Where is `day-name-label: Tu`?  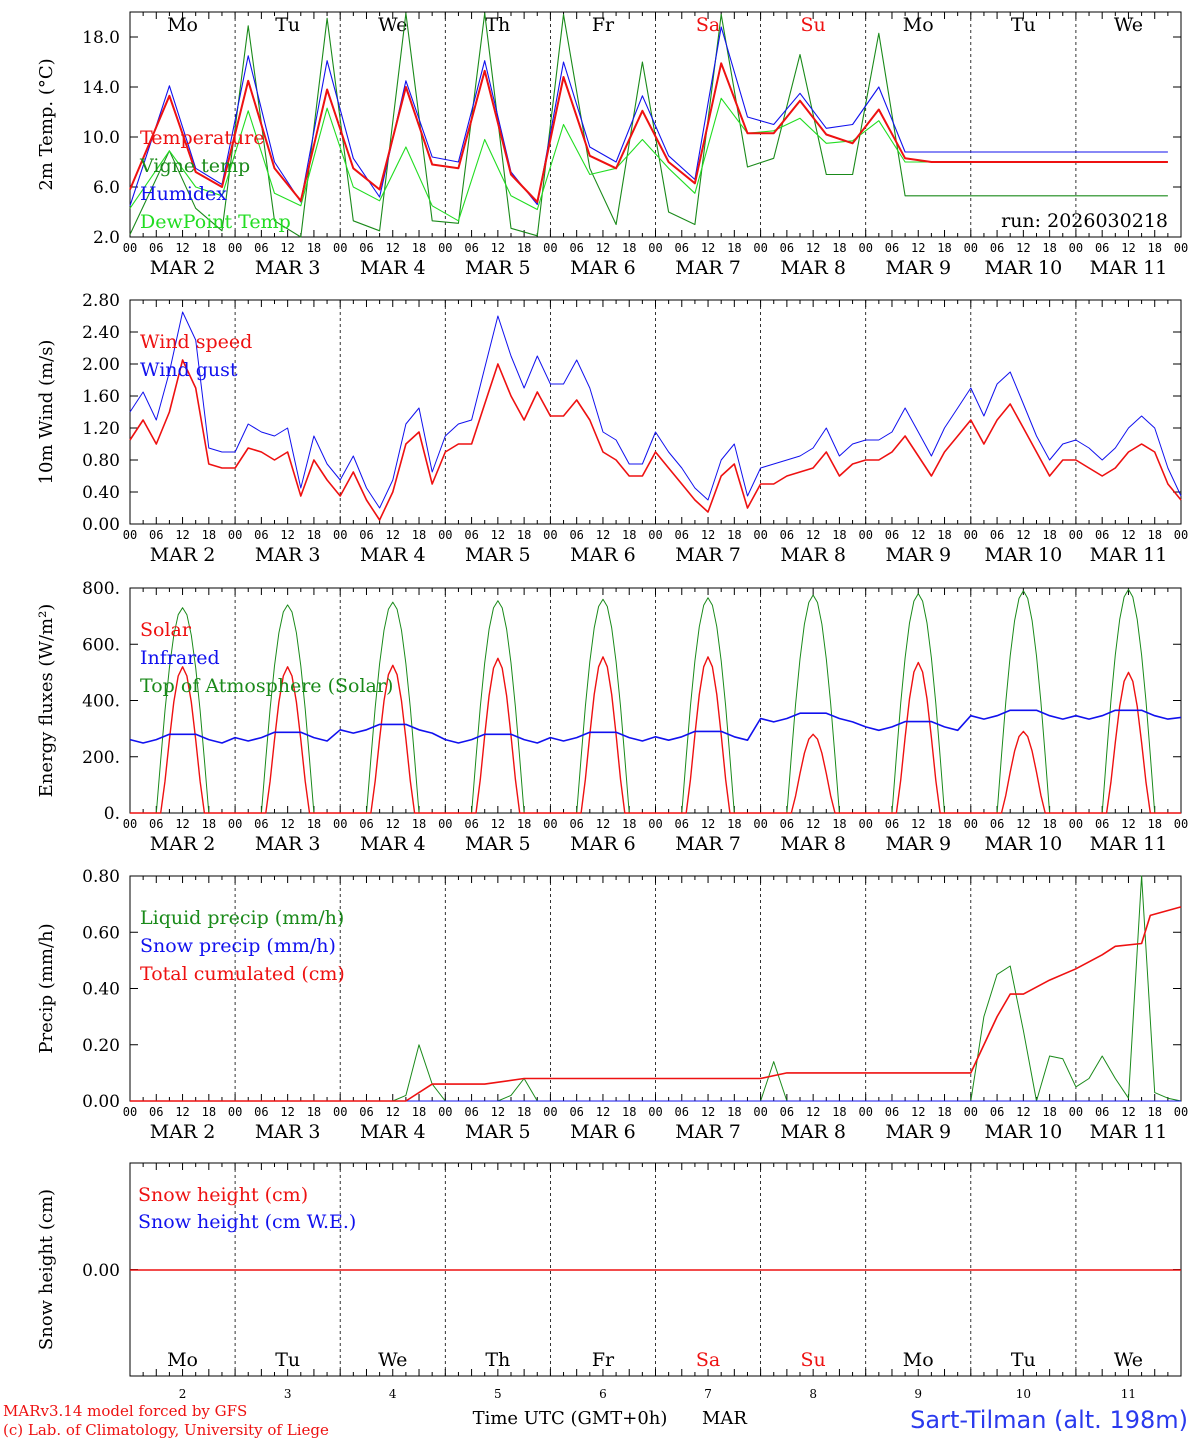
day-name-label: Tu is located at coordinates (287, 1360).